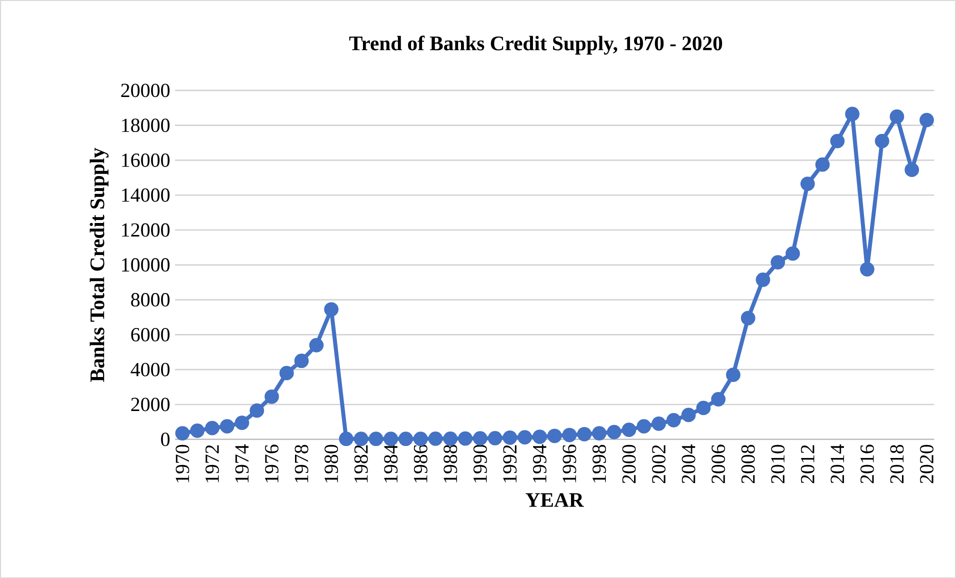  I want to click on y-tick-label: 4000, so click(150, 369).